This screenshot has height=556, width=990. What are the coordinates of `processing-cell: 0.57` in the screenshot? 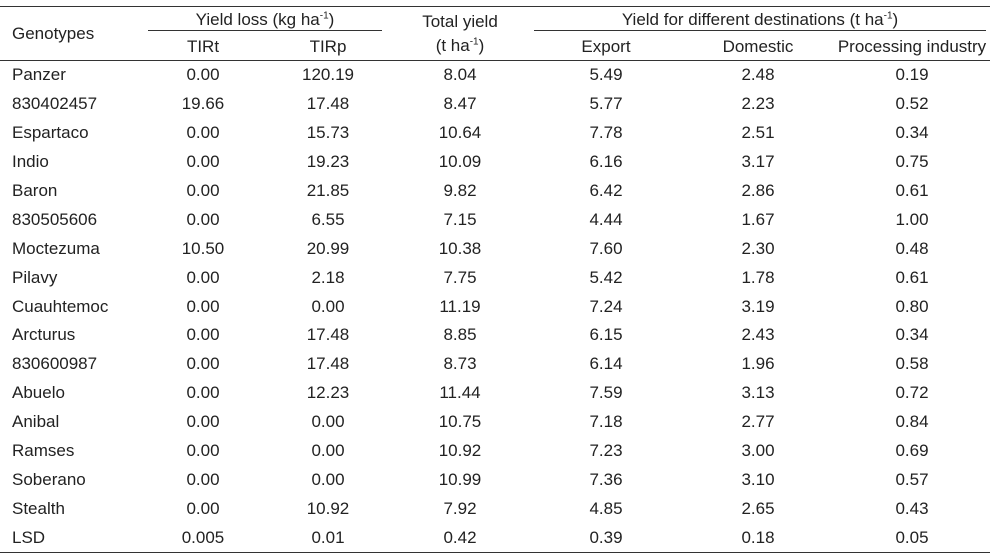 It's located at (912, 479).